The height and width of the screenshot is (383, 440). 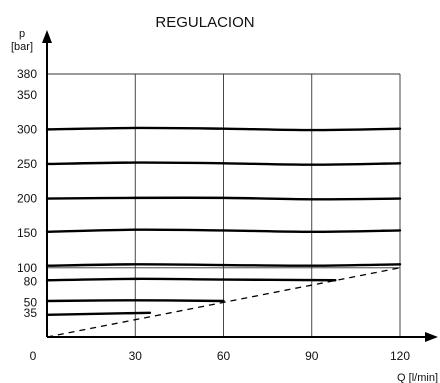 I want to click on y-tick-label: 100, so click(x=27, y=268).